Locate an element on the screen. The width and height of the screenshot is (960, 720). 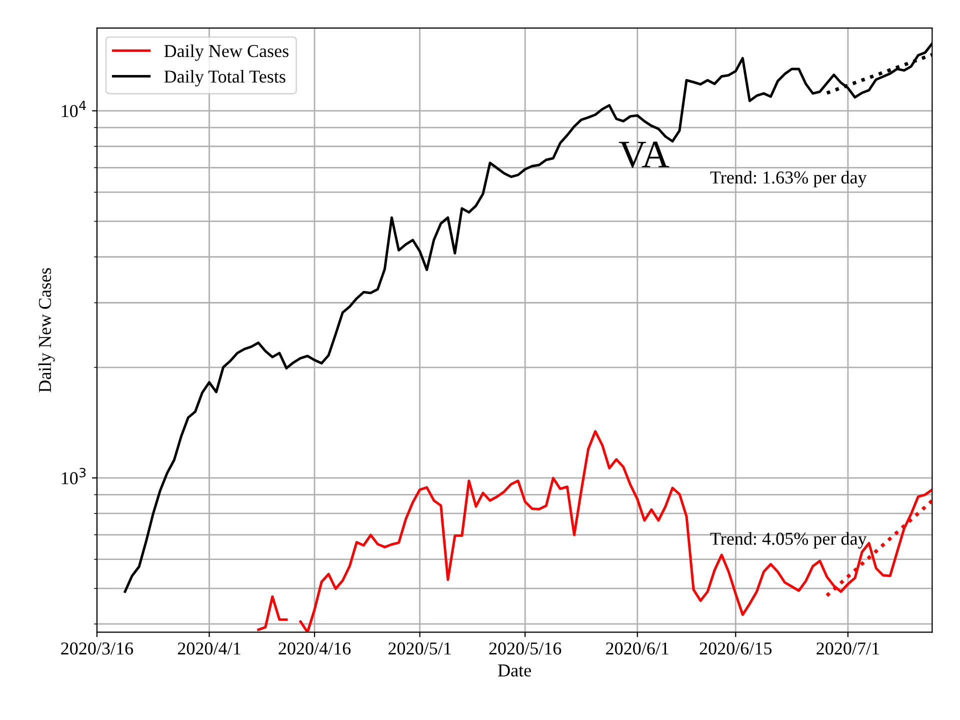
x-tick-label: 2020/6/1 is located at coordinates (637, 648).